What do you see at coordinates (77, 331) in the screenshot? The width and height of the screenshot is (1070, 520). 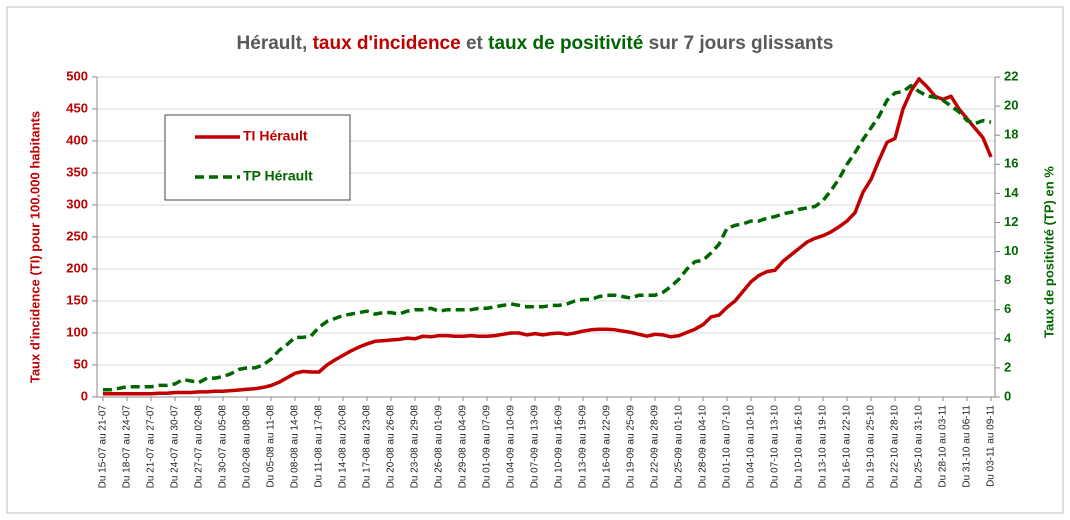 I see `y-tick-label: 100` at bounding box center [77, 331].